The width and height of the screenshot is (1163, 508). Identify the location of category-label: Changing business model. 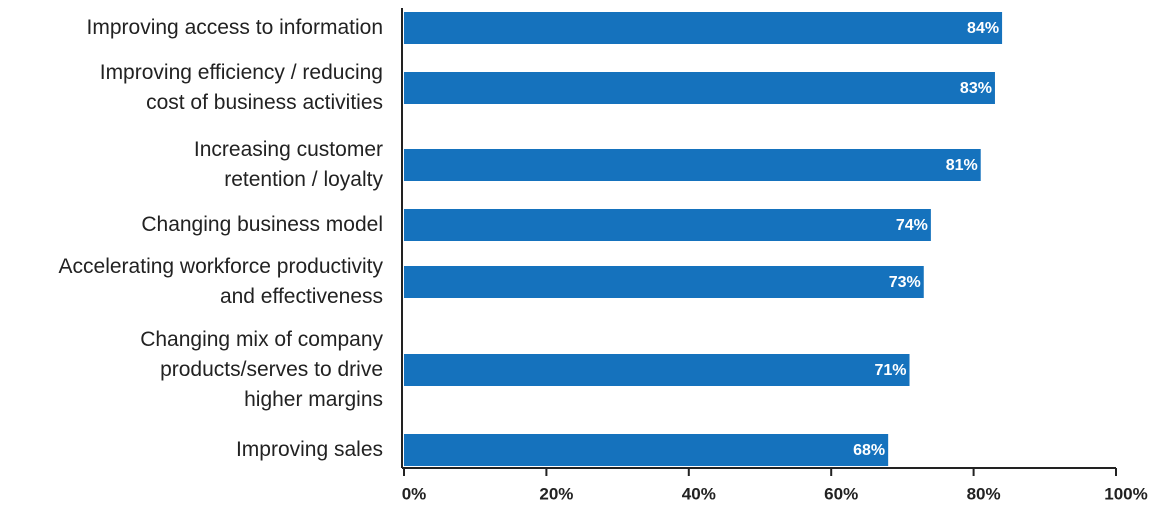
(262, 224).